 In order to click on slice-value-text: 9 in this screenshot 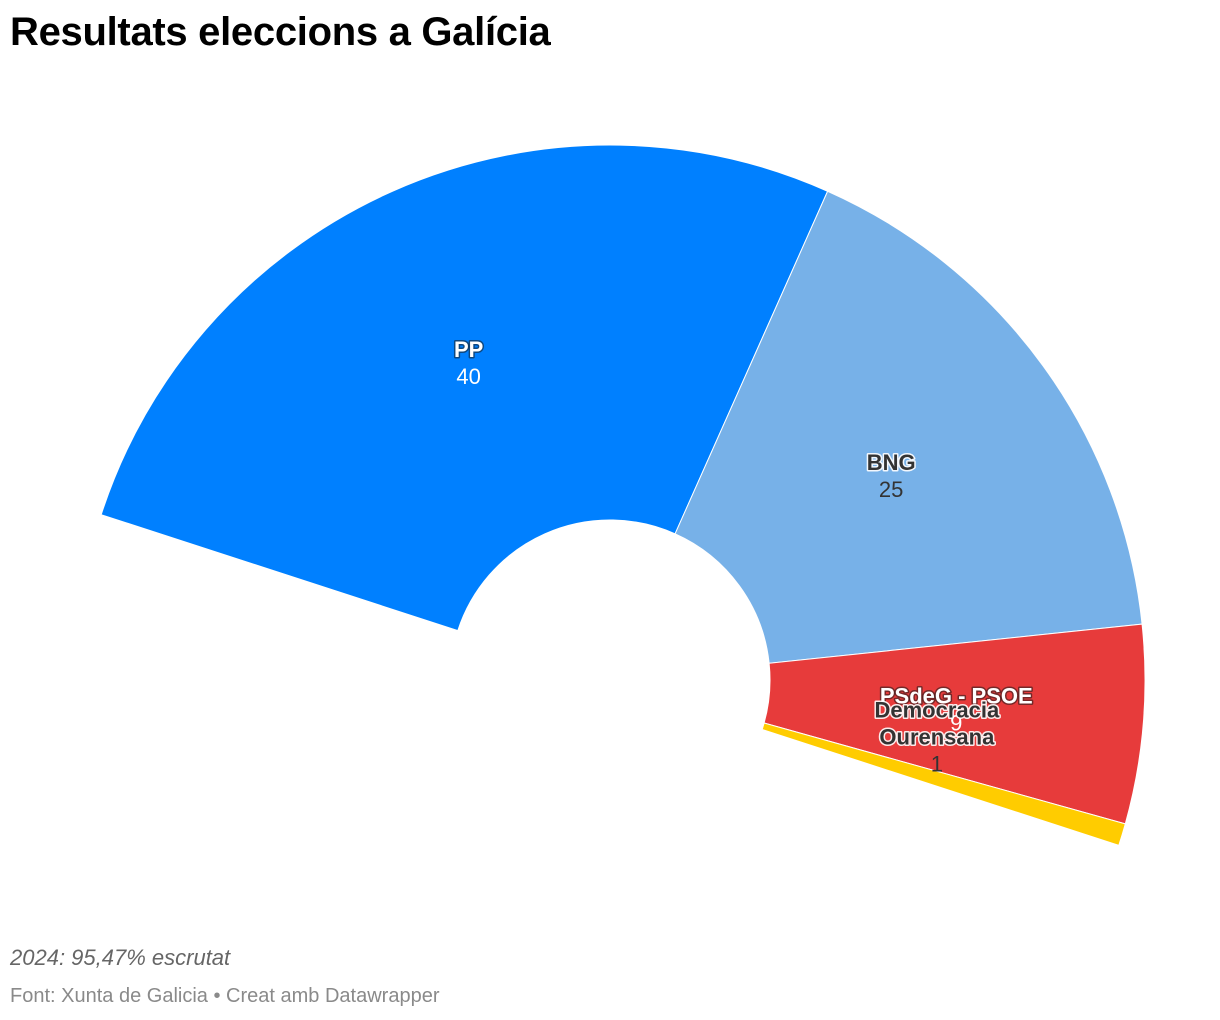, I will do `click(956, 723)`.